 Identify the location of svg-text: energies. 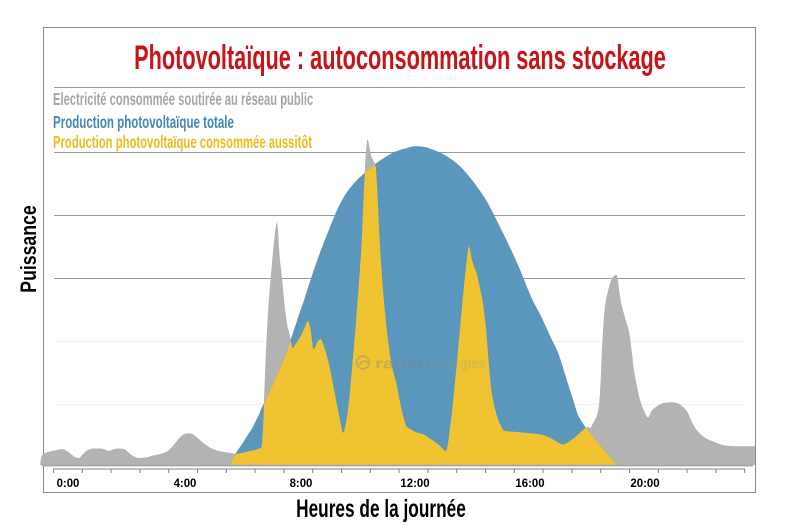
(459, 364).